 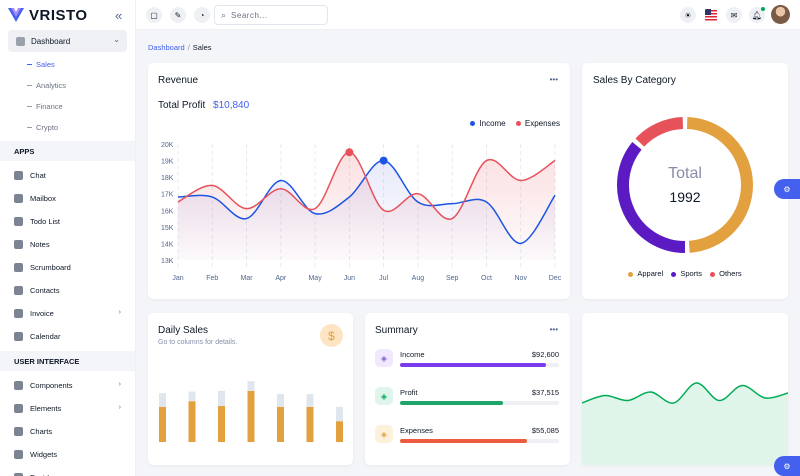 I want to click on sidebar-sub-item-sales: Sales, so click(x=67, y=64).